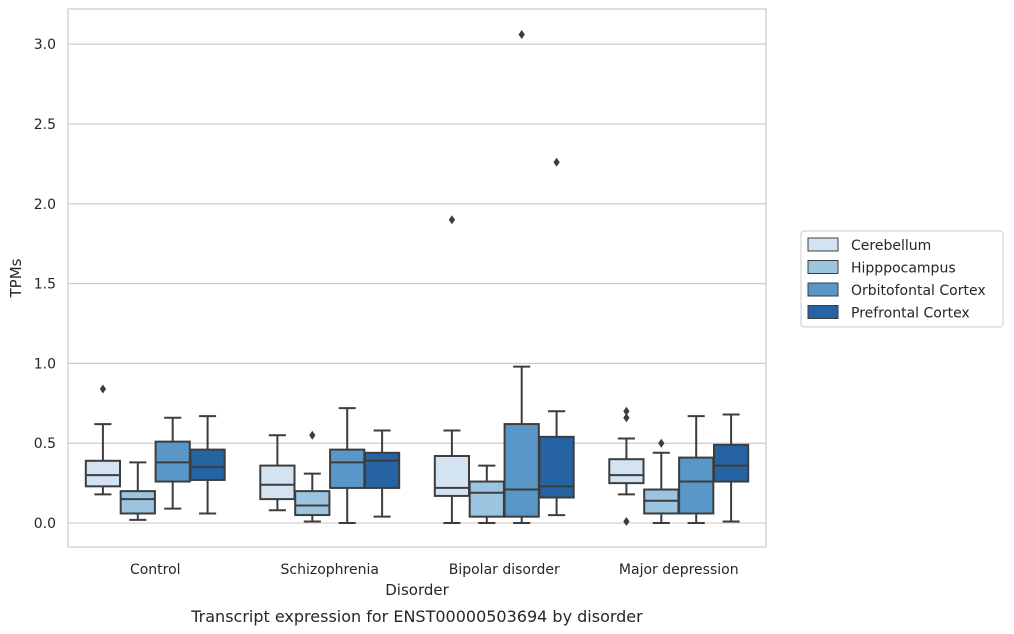  Describe the element at coordinates (330, 570) in the screenshot. I see `x-tick-label: Schizophrenia` at that location.